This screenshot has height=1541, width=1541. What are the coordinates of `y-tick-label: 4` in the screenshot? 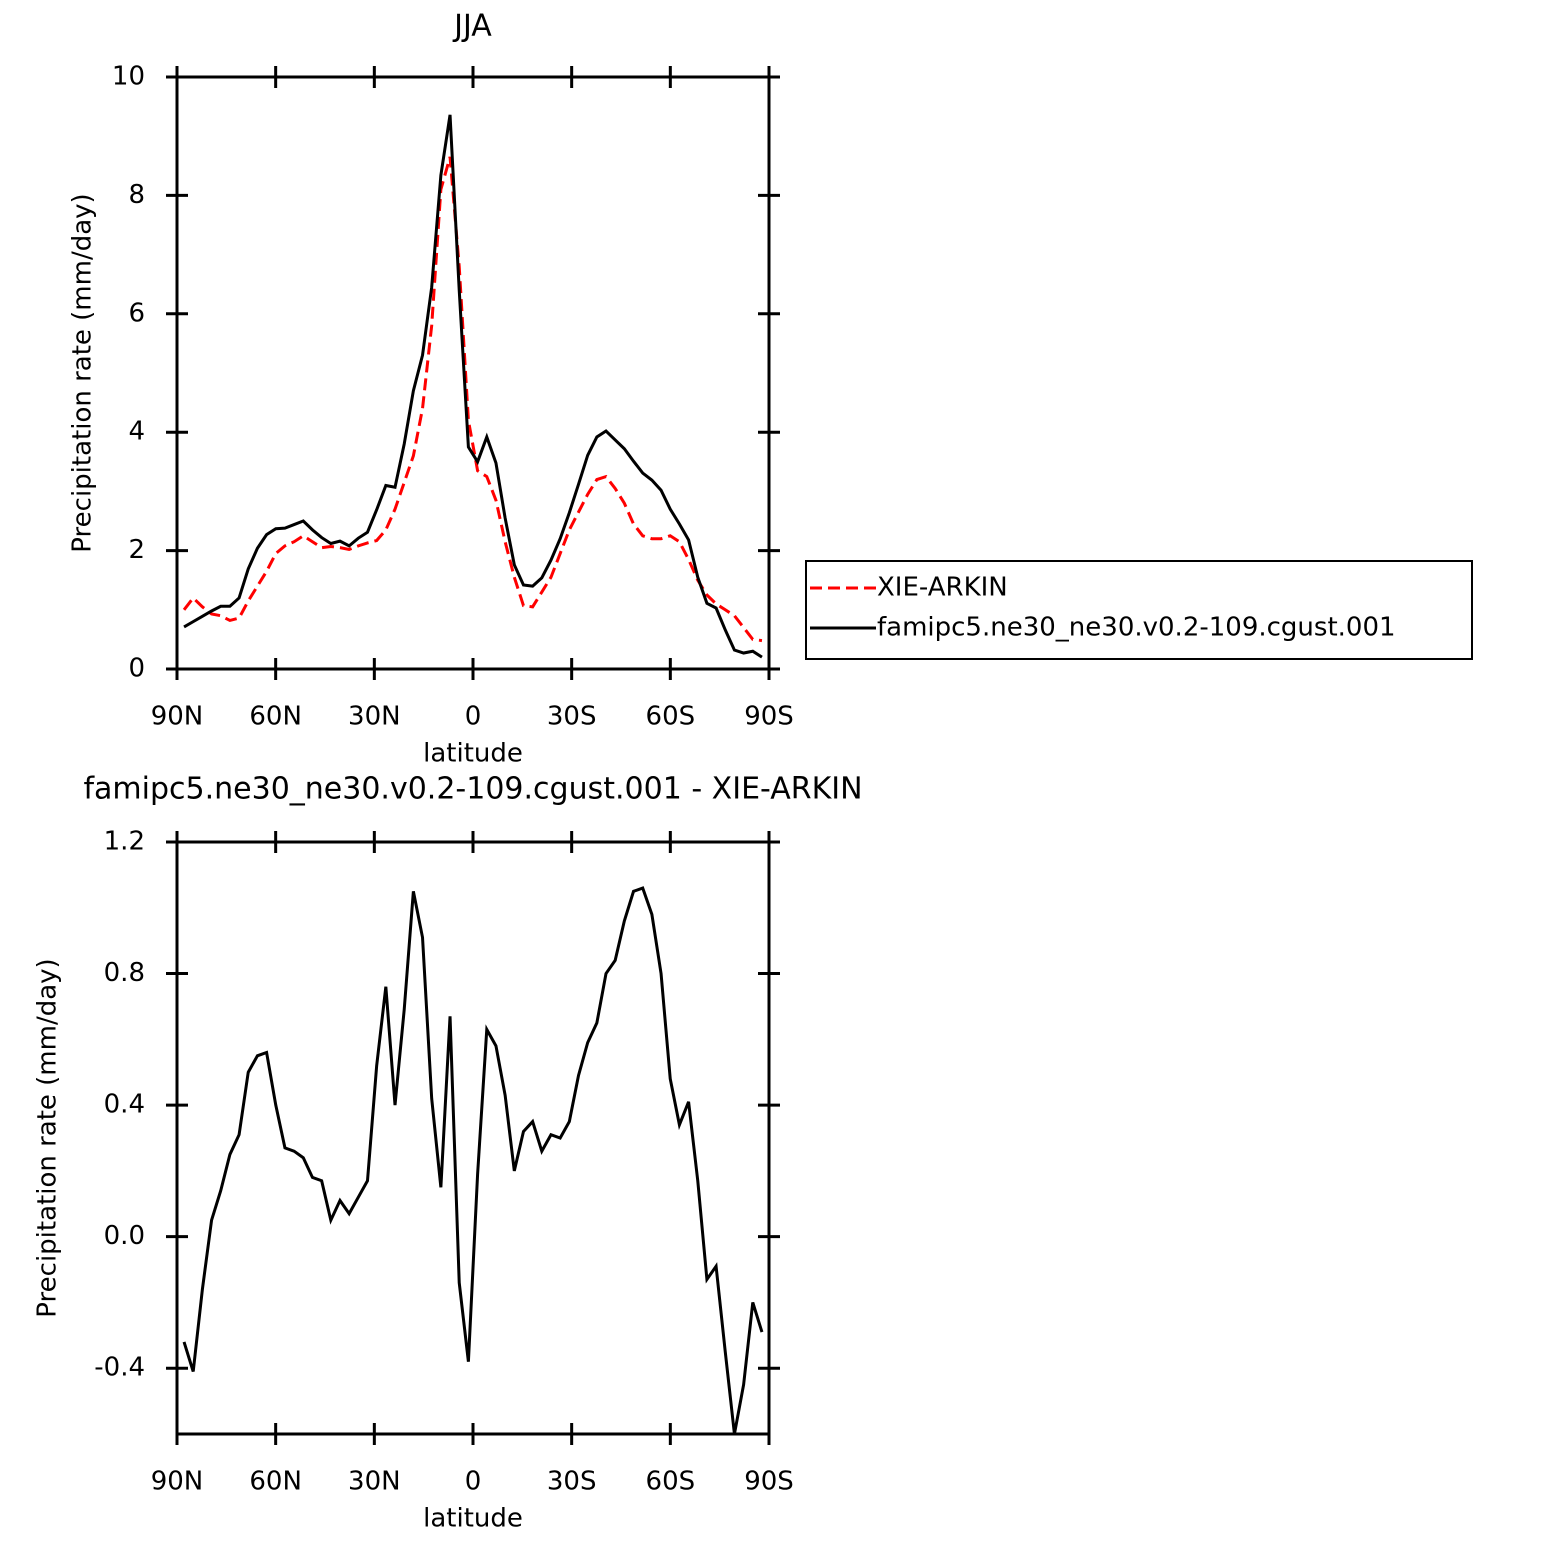 It's located at (136, 432).